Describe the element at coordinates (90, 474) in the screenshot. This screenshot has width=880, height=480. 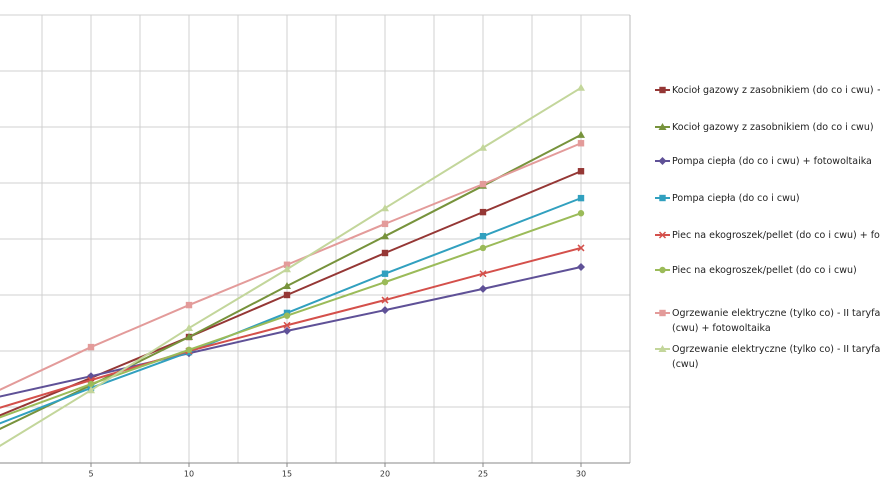
I see `x-tick-label: 5` at that location.